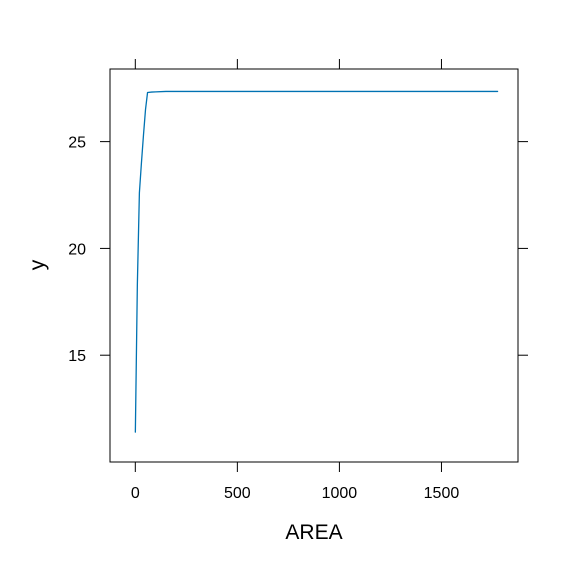  What do you see at coordinates (340, 493) in the screenshot?
I see `x-tick-label: 1000` at bounding box center [340, 493].